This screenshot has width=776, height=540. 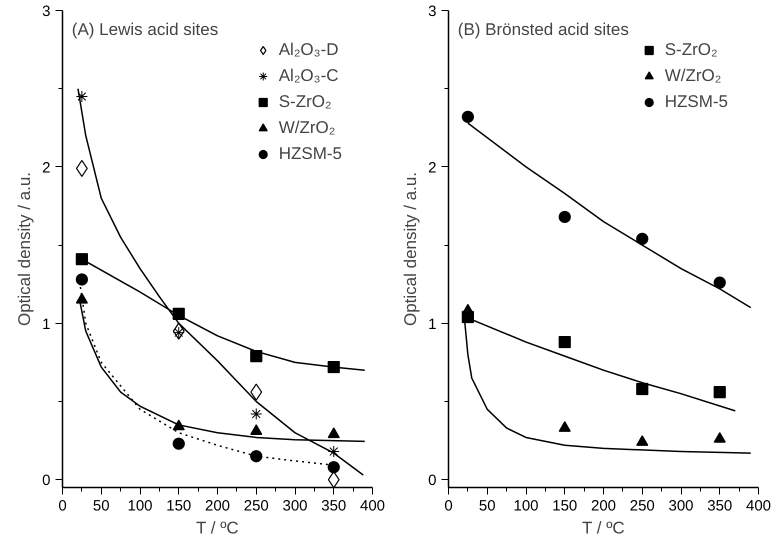 I want to click on text: (B) Brönsted acid sites, so click(x=543, y=30).